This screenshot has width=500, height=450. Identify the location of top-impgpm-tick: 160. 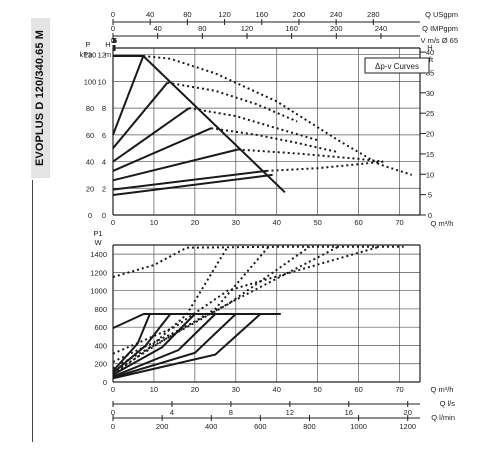
(291, 28).